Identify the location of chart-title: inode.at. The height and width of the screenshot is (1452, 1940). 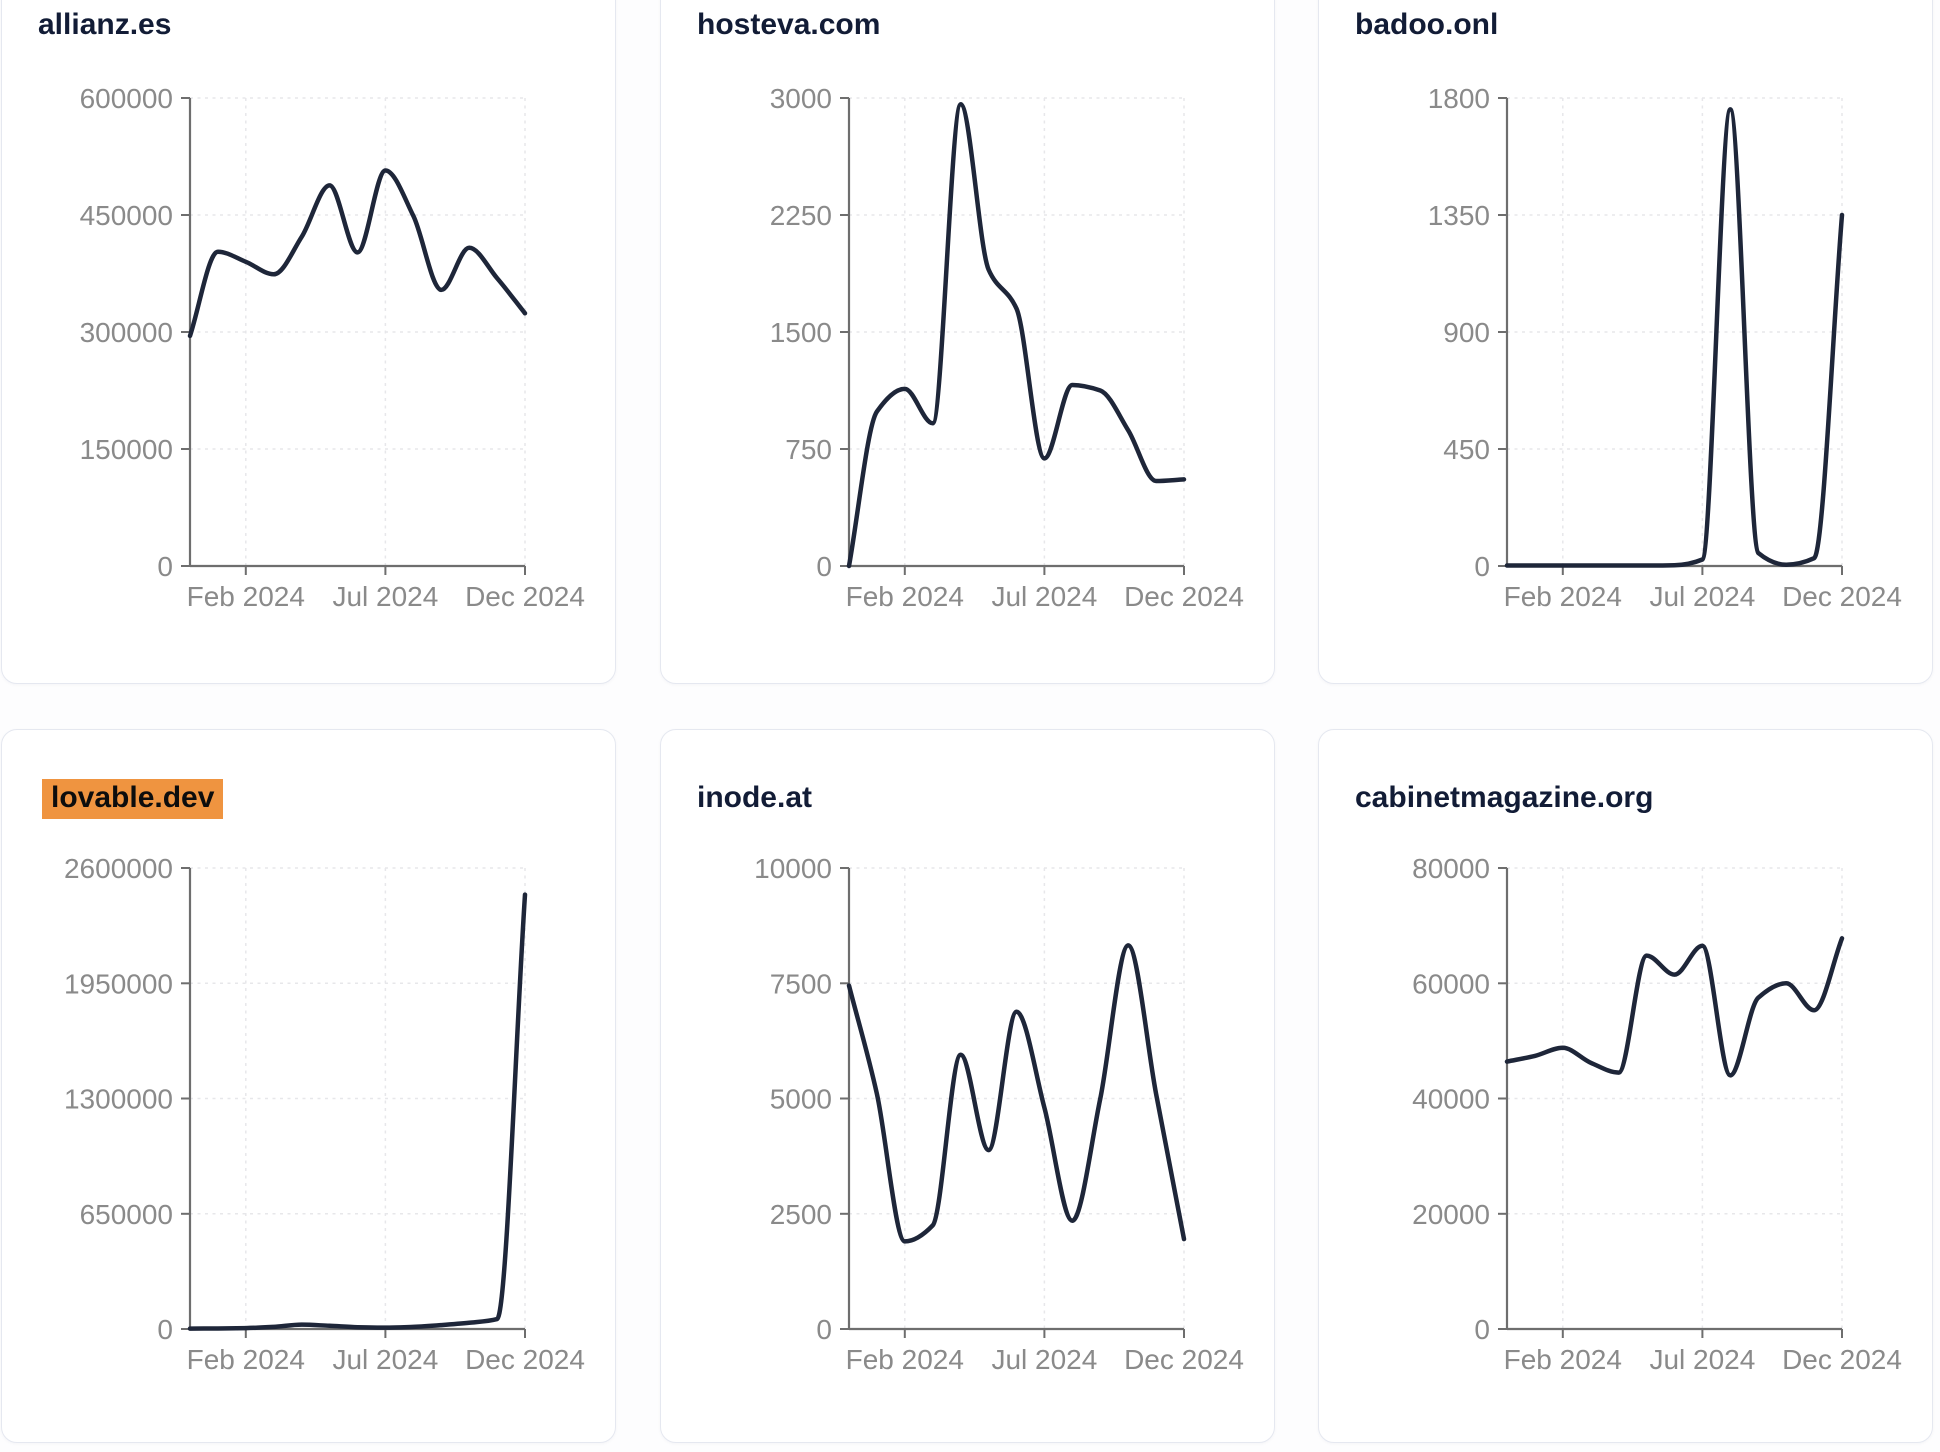
(755, 797).